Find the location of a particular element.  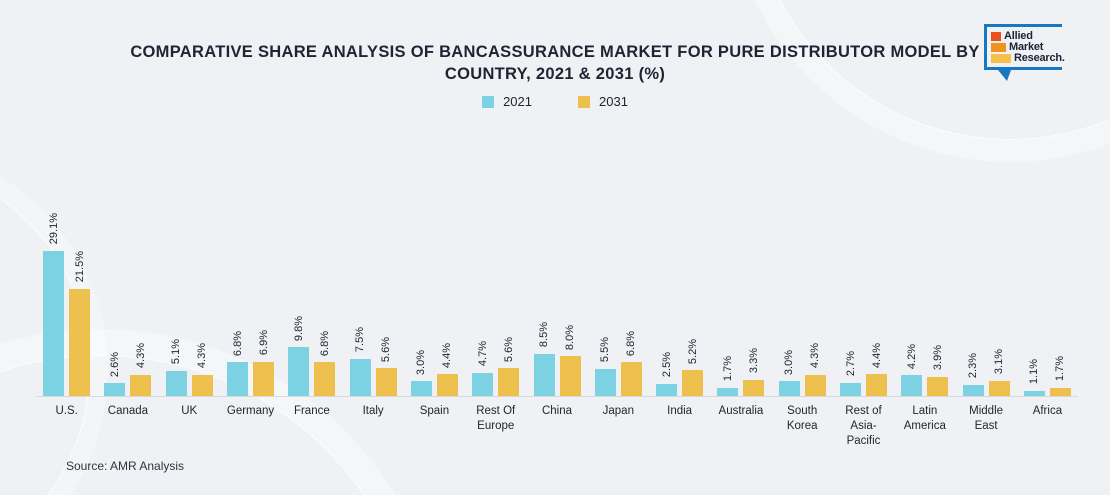

legend-item-2021: 2021 is located at coordinates (507, 101).